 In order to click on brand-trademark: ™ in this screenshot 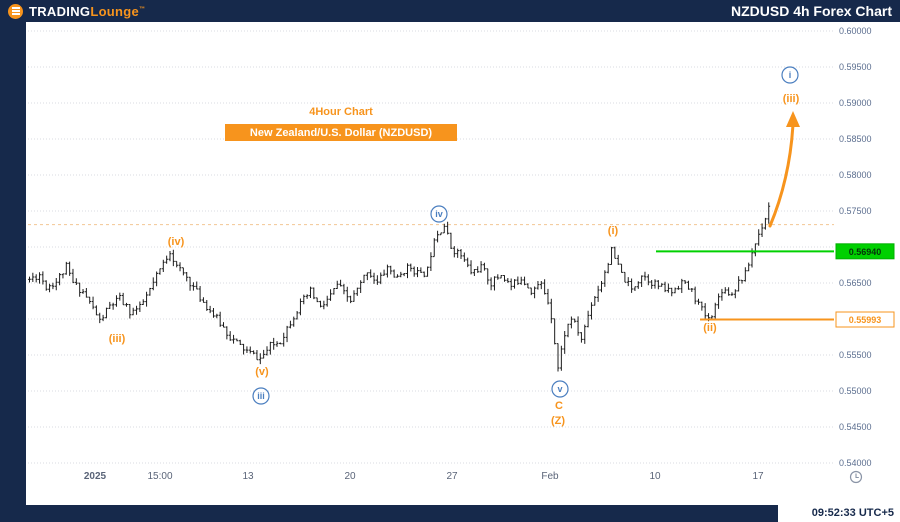, I will do `click(142, 9)`.